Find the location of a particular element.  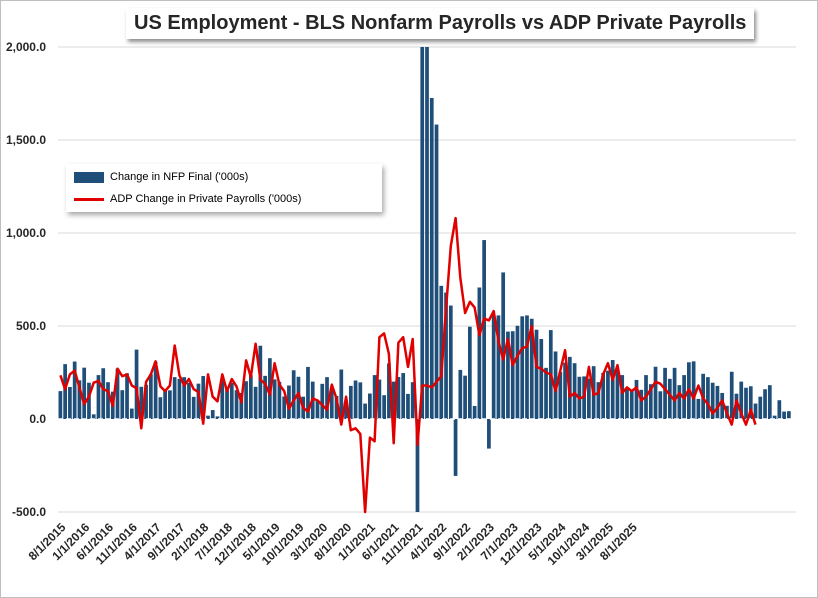

y-tick-label: 500.0 is located at coordinates (31, 326).